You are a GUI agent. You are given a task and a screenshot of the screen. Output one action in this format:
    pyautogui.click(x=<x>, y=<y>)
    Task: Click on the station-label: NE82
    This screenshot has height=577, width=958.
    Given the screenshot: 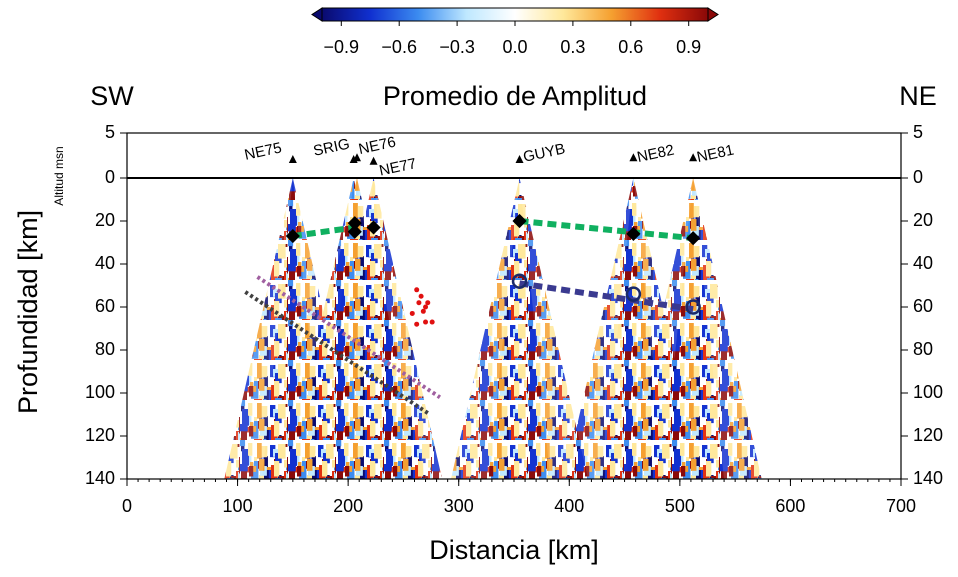 What is the action you would take?
    pyautogui.click(x=656, y=154)
    